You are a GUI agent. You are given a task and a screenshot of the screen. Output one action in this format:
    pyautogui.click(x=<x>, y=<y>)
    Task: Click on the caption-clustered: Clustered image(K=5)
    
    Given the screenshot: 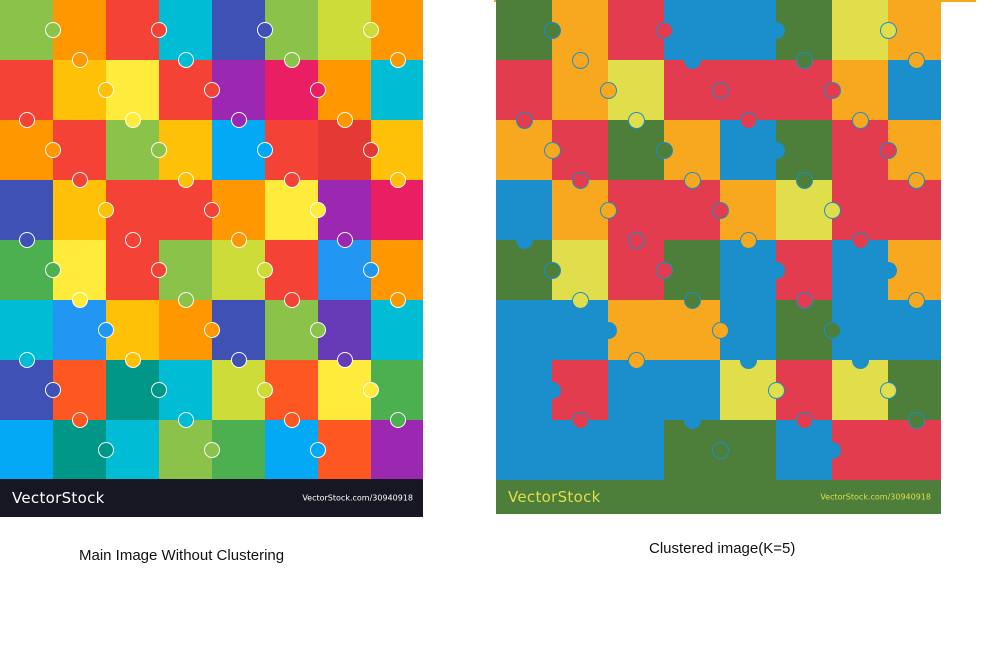 What is the action you would take?
    pyautogui.click(x=722, y=548)
    